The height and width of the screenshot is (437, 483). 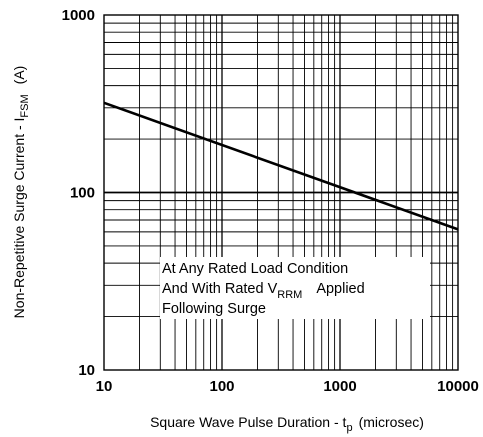 I want to click on x-tick-label: 100, so click(x=221, y=386).